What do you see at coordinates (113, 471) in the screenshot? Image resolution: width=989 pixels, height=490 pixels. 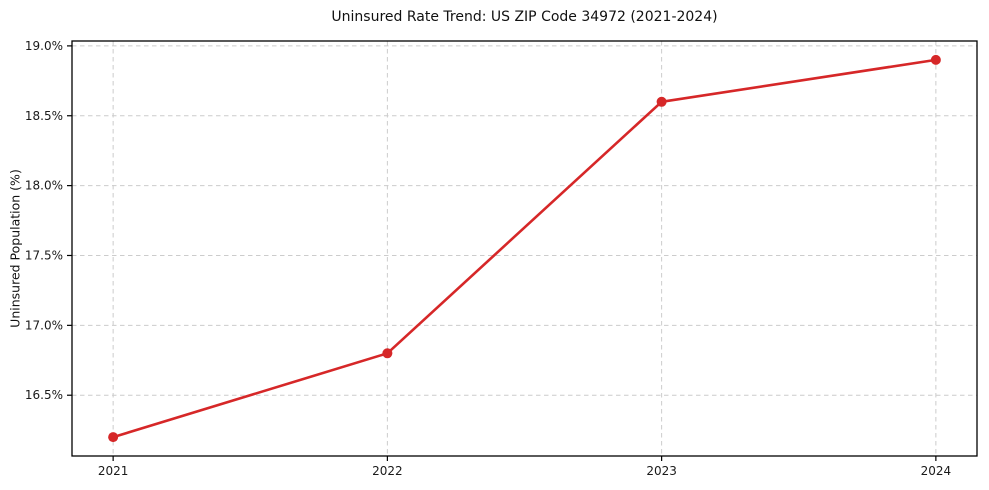 I see `x-tick-label: 2021` at bounding box center [113, 471].